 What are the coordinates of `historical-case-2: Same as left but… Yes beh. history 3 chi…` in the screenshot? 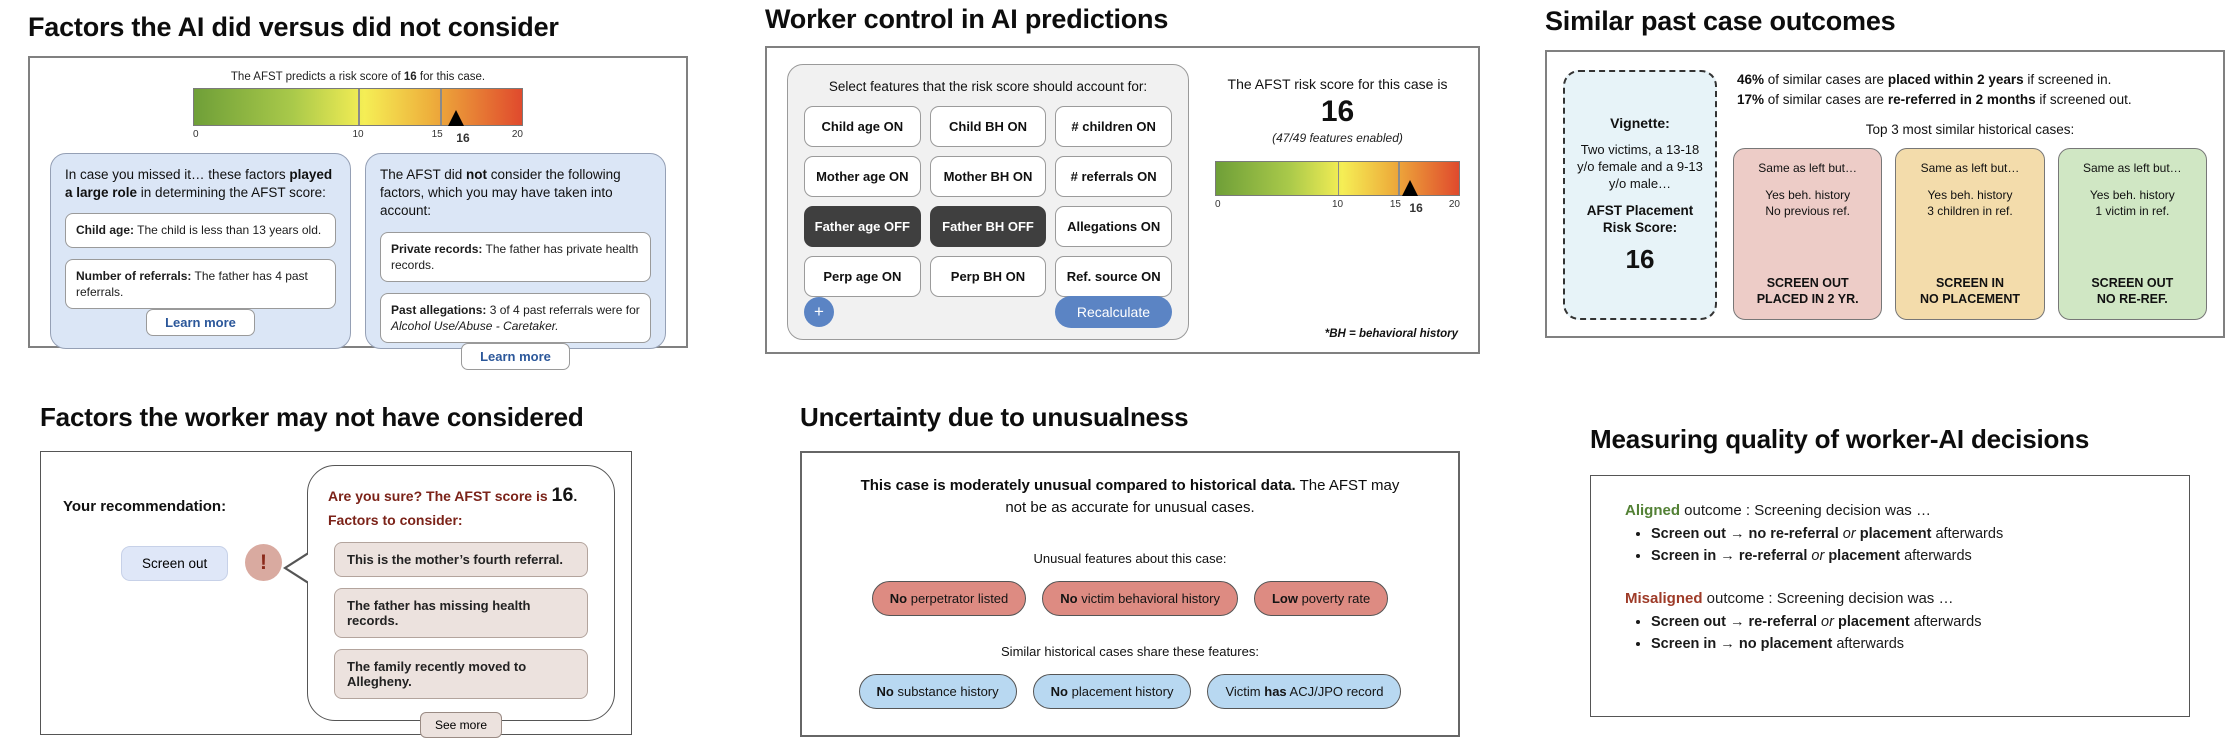 It's located at (1970, 233).